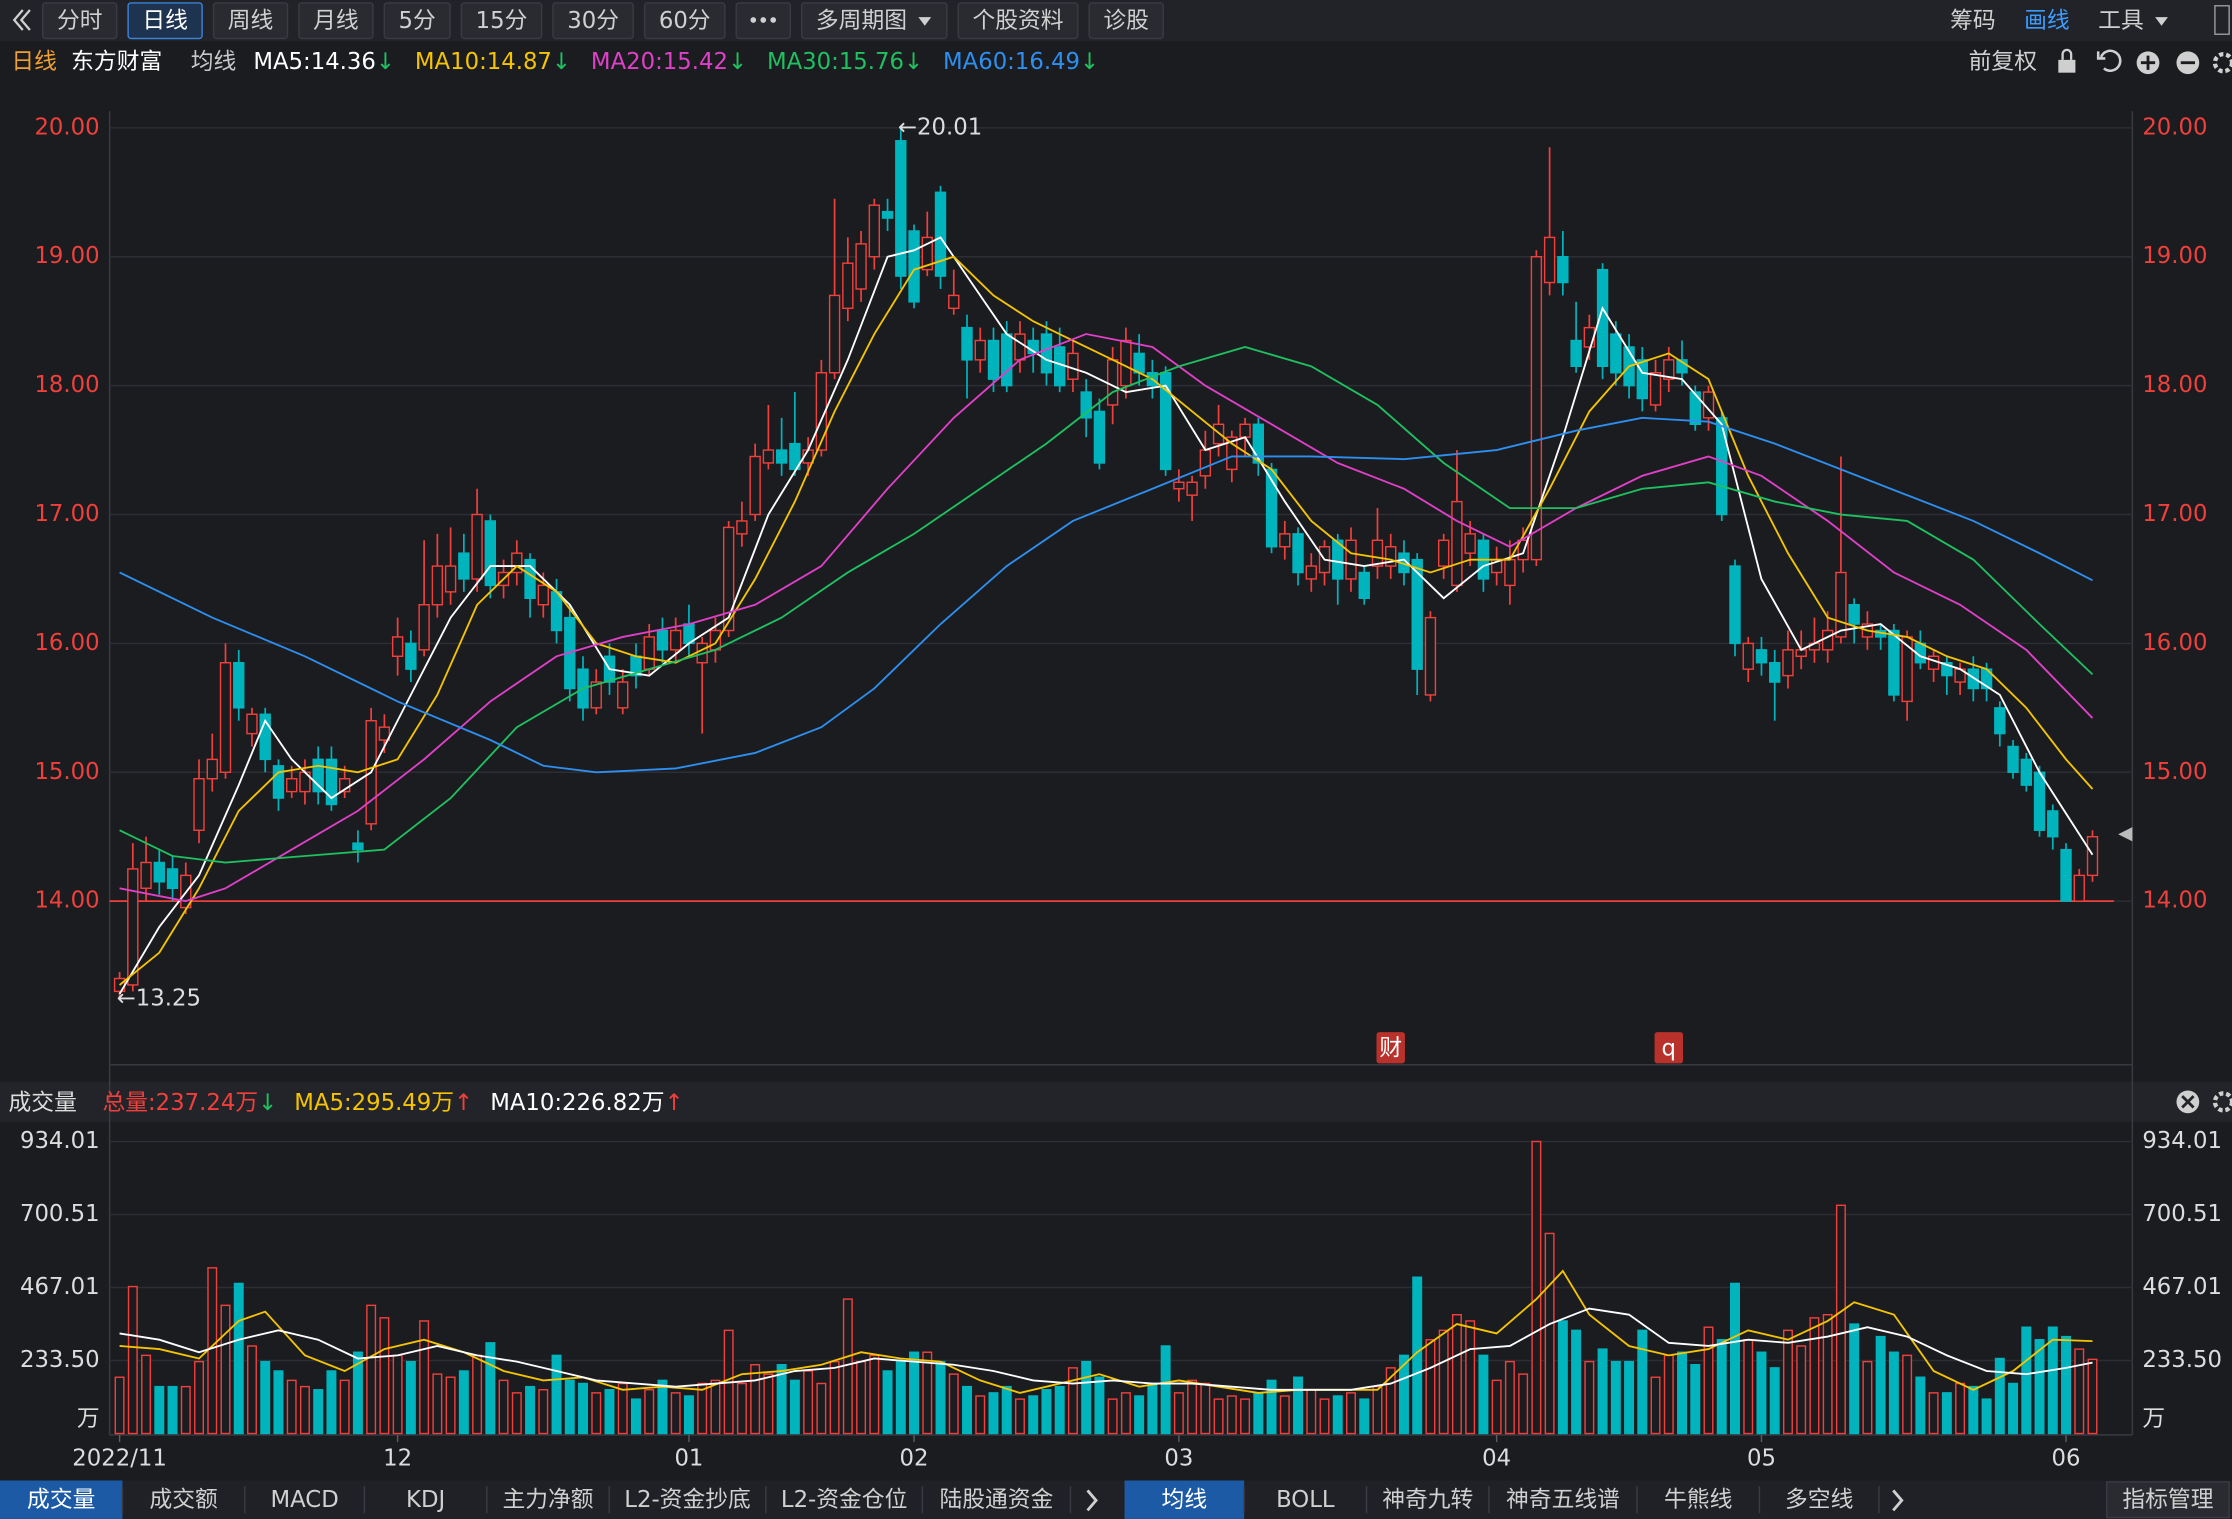 The height and width of the screenshot is (1519, 2232). I want to click on tab-label: 成交量, so click(61, 1500).